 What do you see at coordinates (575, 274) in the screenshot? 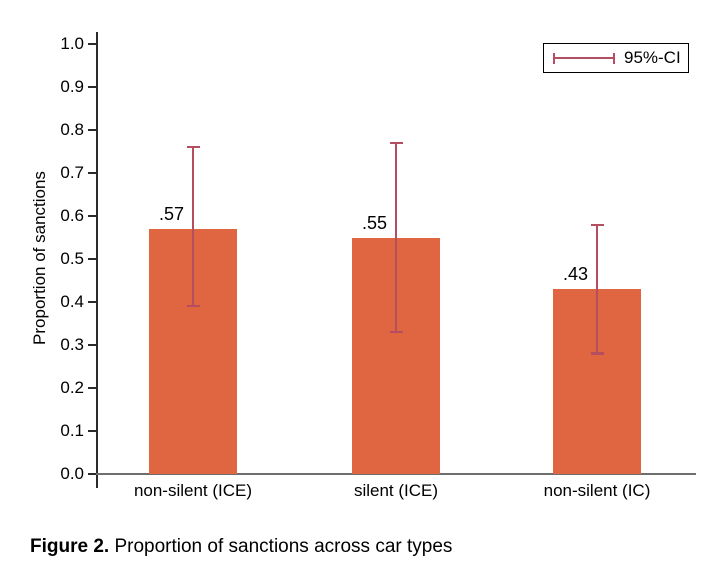
I see `bar-value-label: .43` at bounding box center [575, 274].